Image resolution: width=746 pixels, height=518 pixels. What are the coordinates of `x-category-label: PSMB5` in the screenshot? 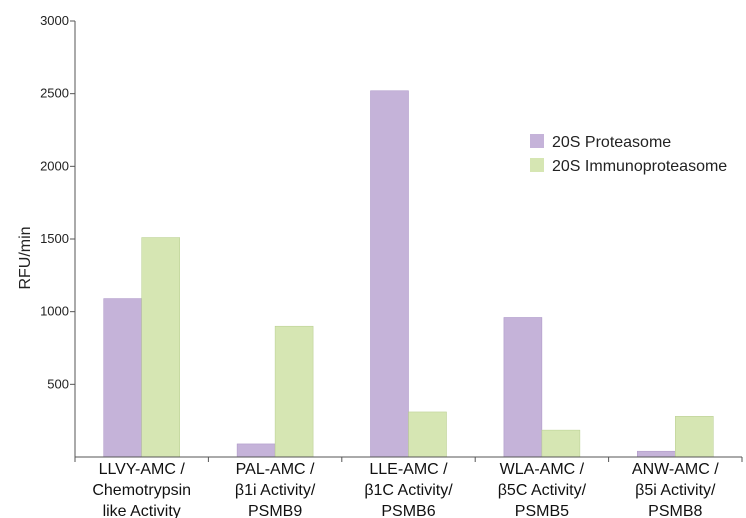 It's located at (542, 510).